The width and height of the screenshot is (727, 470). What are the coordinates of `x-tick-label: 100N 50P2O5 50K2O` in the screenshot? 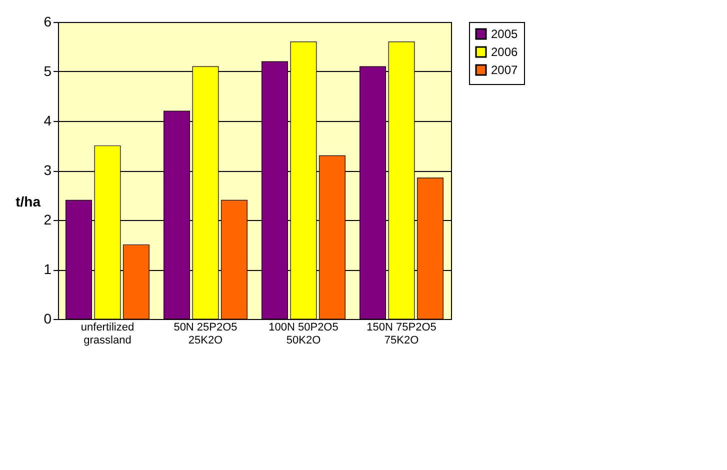 It's located at (303, 334).